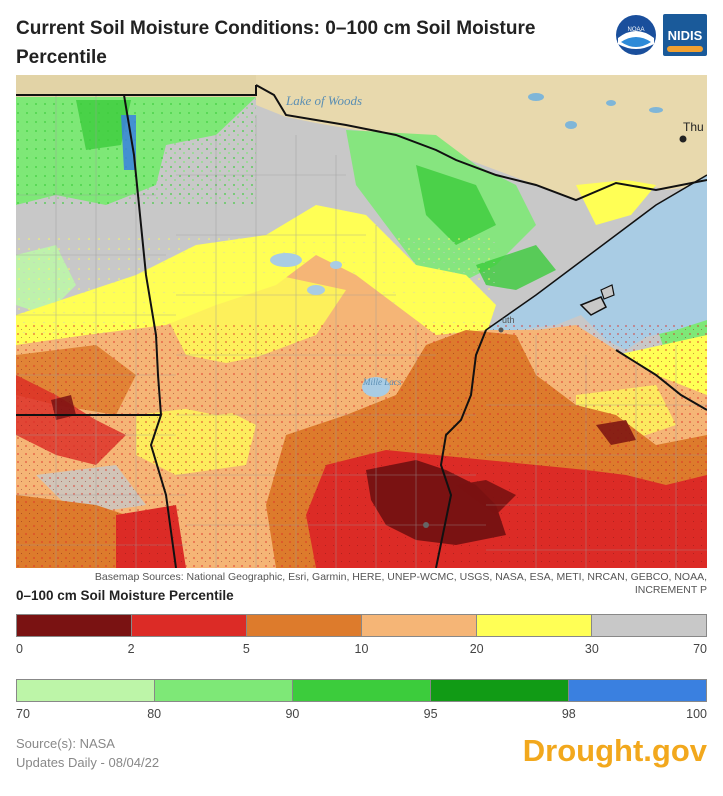  I want to click on label-mille-lacs: Mille Lacs, so click(382, 382).